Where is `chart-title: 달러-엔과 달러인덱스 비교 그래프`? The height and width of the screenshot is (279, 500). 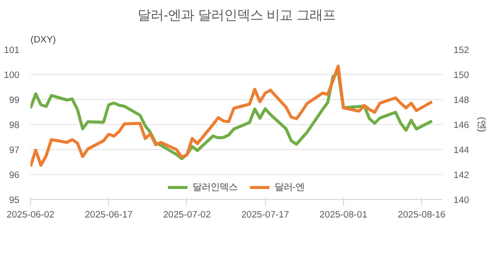
chart-title: 달러-엔과 달러인덱스 비교 그래프 is located at coordinates (237, 15).